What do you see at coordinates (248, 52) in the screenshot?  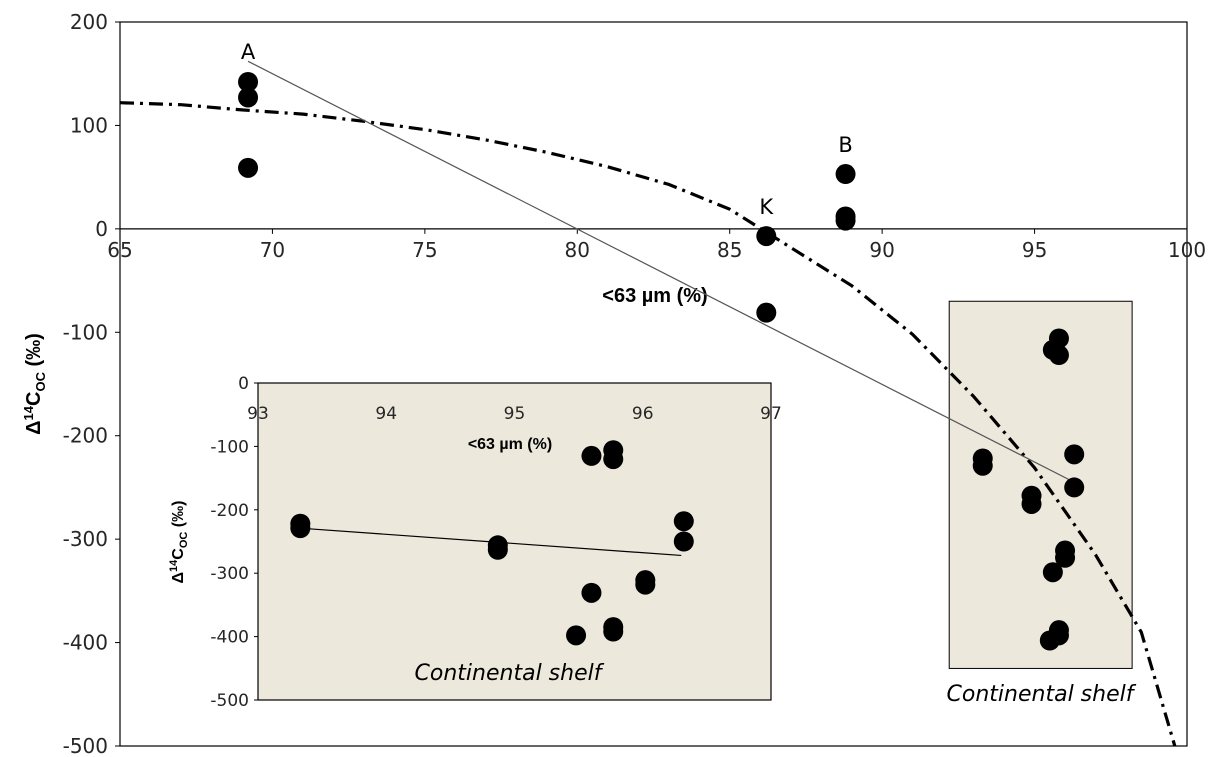 I see `point-label: A` at bounding box center [248, 52].